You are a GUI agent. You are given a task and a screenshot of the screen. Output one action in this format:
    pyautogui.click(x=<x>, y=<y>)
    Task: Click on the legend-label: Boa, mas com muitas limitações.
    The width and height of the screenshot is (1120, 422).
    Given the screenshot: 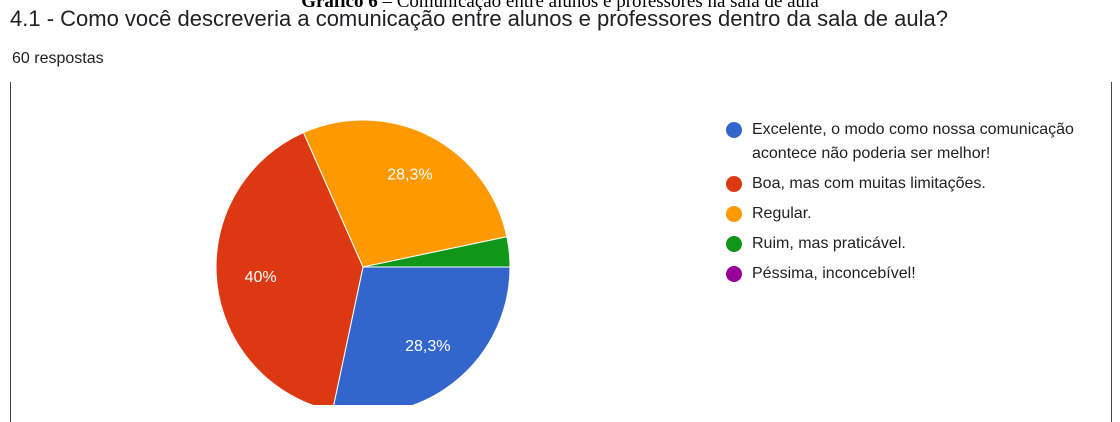 What is the action you would take?
    pyautogui.click(x=869, y=183)
    